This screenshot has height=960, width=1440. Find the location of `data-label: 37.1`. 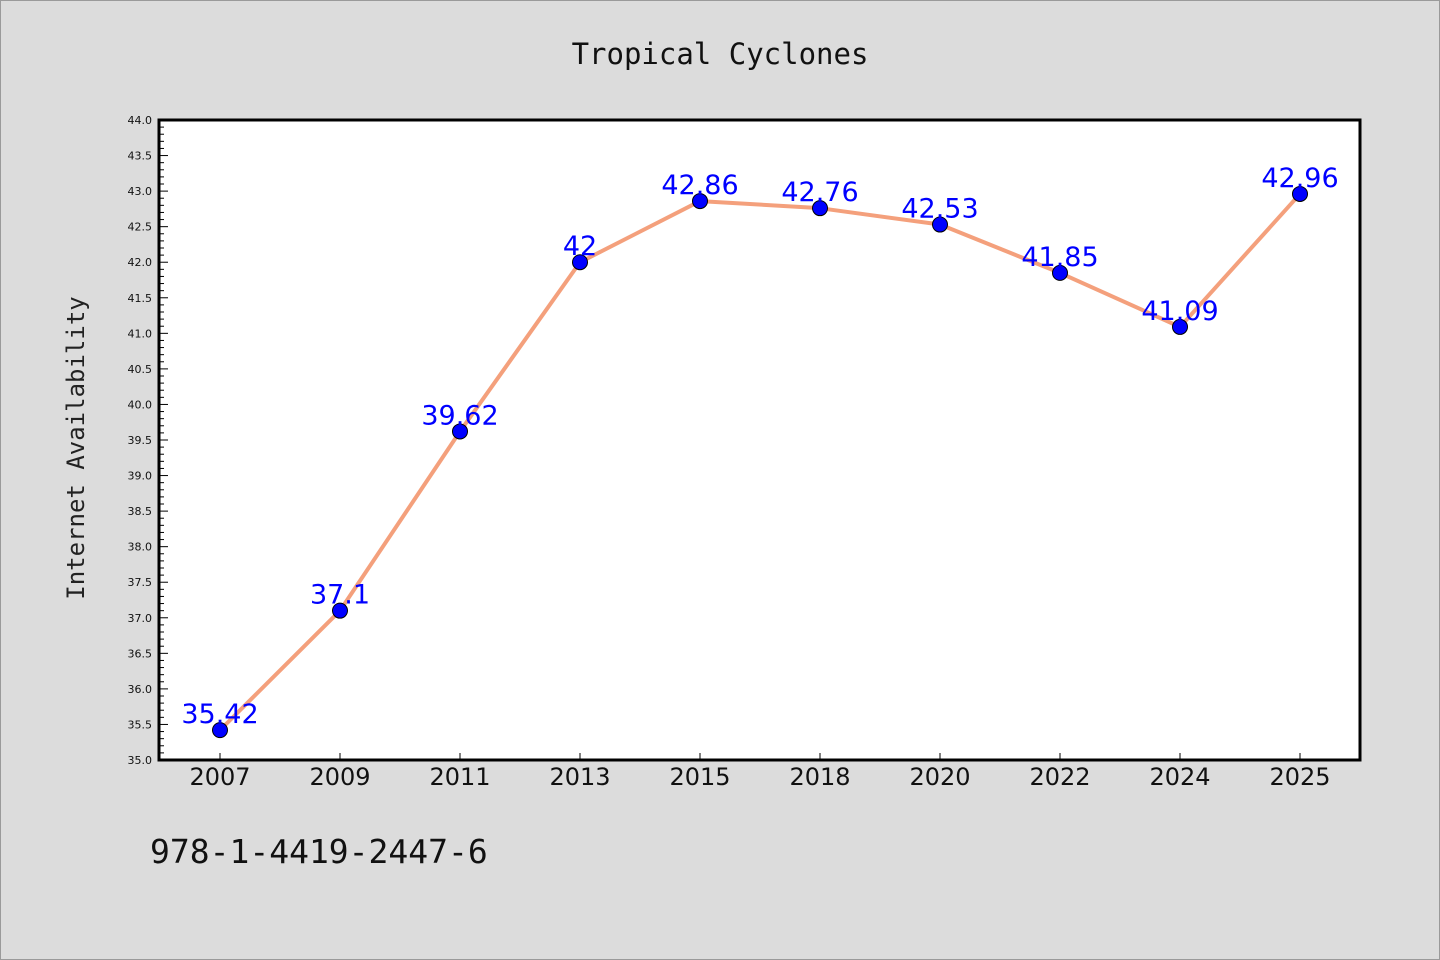

data-label: 37.1 is located at coordinates (340, 595).